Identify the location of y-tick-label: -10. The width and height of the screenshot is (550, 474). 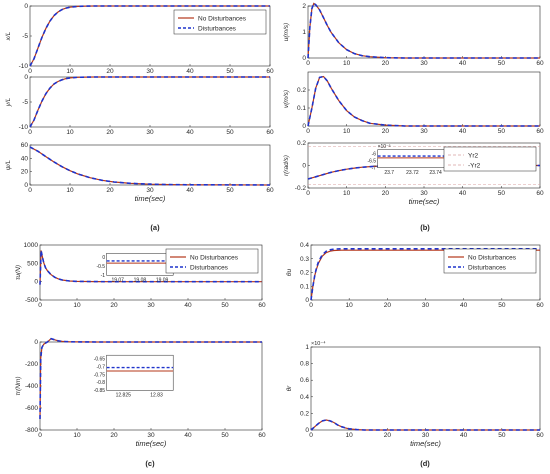
(24, 66).